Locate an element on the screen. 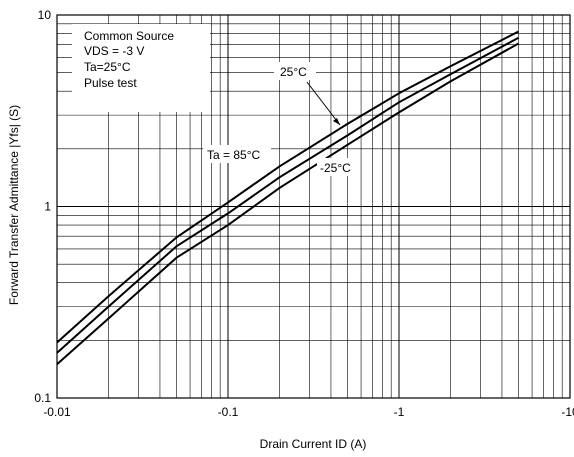 The width and height of the screenshot is (574, 457). condition-line-1: Common Source is located at coordinates (129, 36).